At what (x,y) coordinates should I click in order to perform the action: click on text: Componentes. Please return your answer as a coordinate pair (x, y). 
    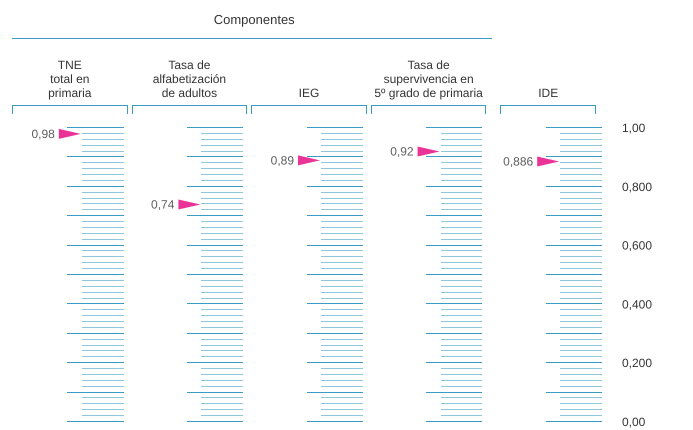
    Looking at the image, I should click on (255, 19).